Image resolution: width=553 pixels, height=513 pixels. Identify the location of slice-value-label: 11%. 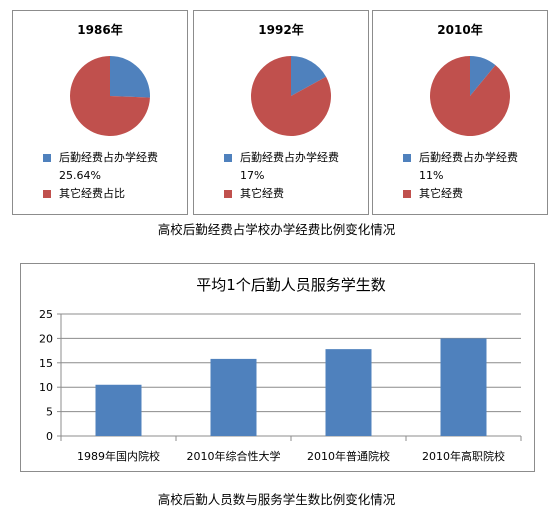
(431, 175).